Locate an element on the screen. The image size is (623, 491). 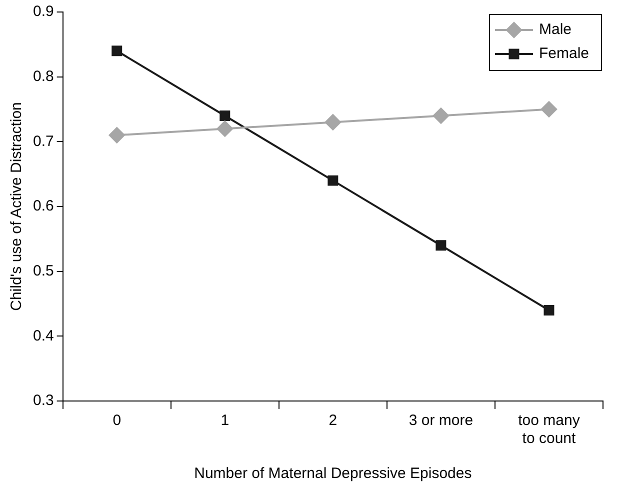
x-tick-label: 2 is located at coordinates (333, 421).